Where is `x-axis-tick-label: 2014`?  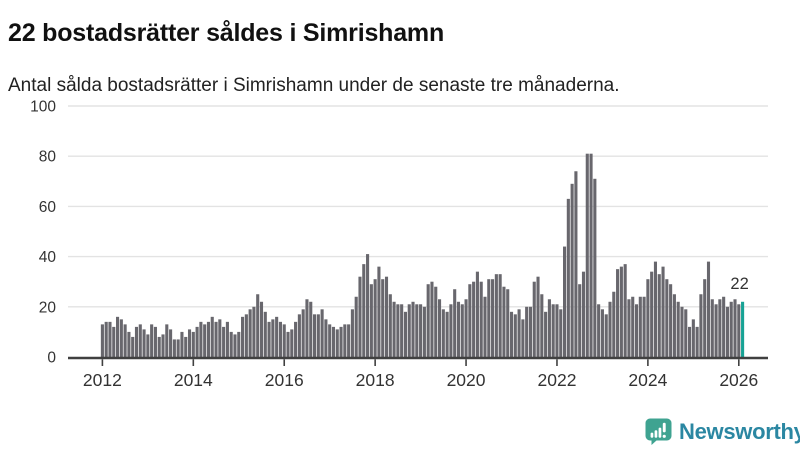 x-axis-tick-label: 2014 is located at coordinates (193, 380).